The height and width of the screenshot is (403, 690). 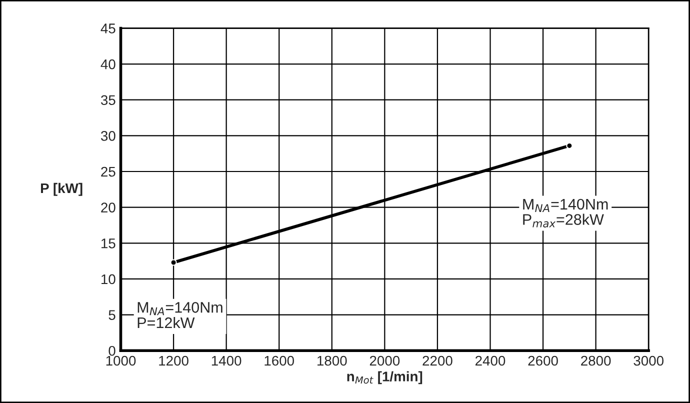 What do you see at coordinates (490, 361) in the screenshot?
I see `x-tick-label: 2400` at bounding box center [490, 361].